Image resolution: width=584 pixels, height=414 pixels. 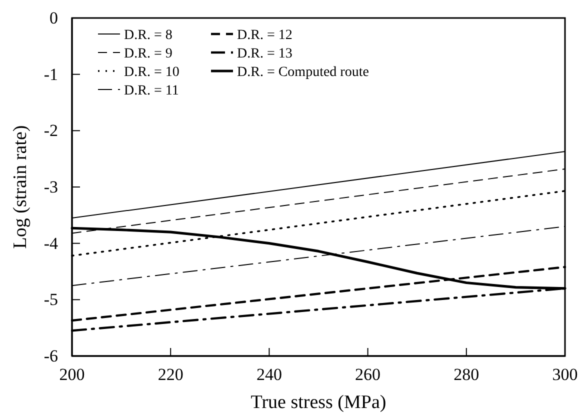 I want to click on y-tick-label: -5, so click(x=51, y=300).